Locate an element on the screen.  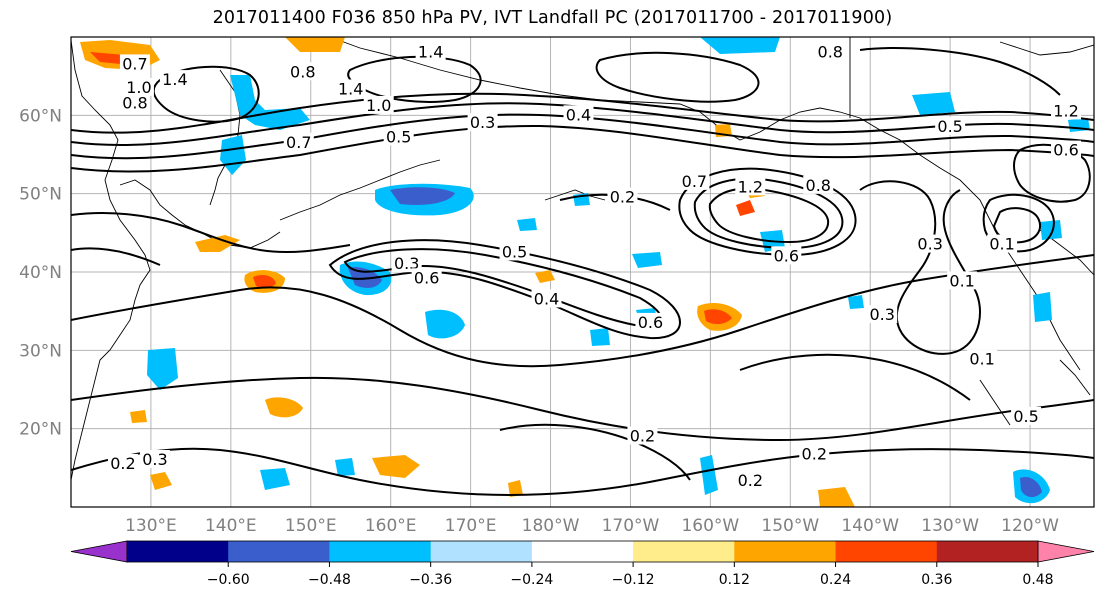
lon-tick-label: 170°W is located at coordinates (631, 526).